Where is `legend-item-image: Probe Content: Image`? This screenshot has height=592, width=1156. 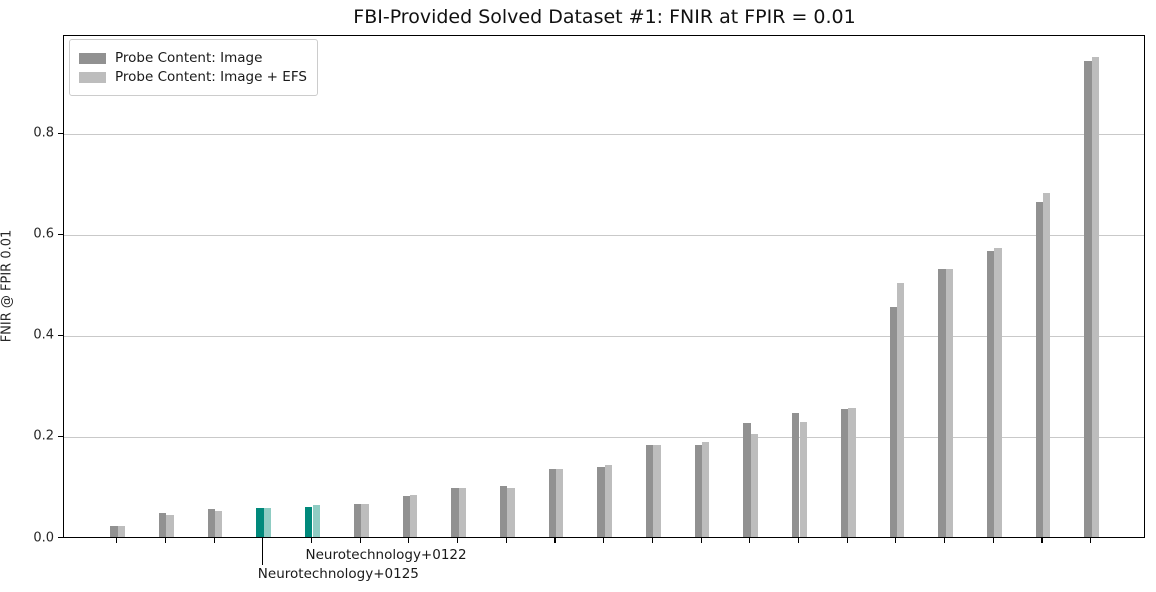
legend-item-image: Probe Content: Image is located at coordinates (193, 58).